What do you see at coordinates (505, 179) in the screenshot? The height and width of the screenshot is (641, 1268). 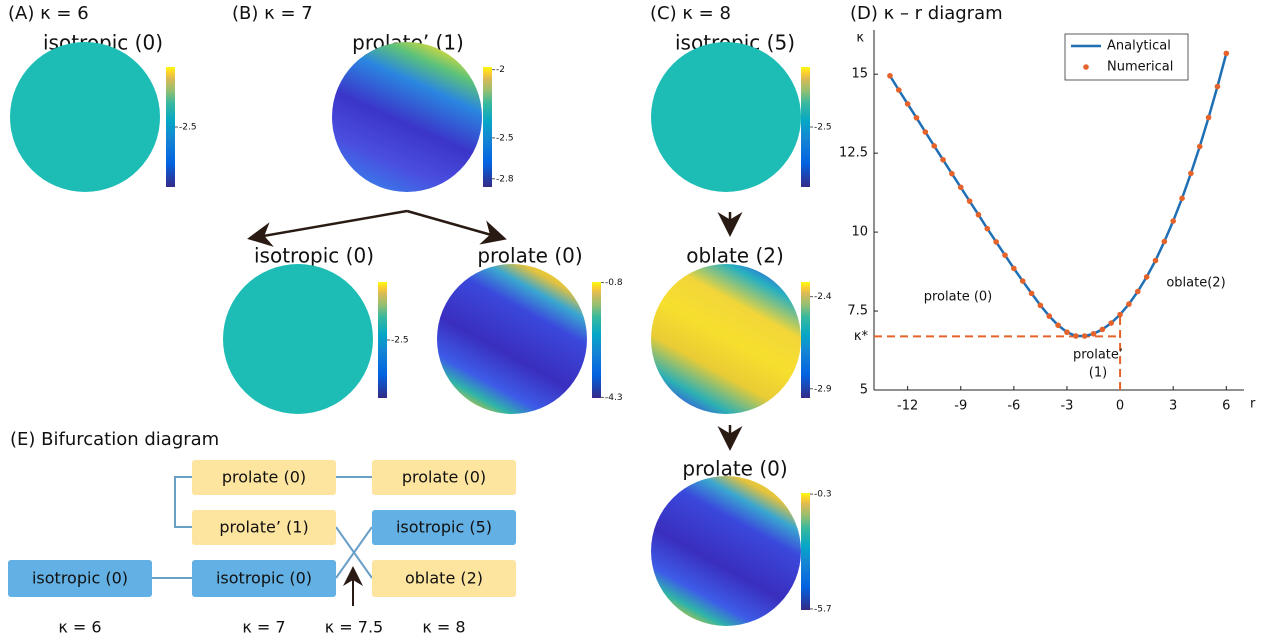 I see `colorbar-tick-label: -2.8` at bounding box center [505, 179].